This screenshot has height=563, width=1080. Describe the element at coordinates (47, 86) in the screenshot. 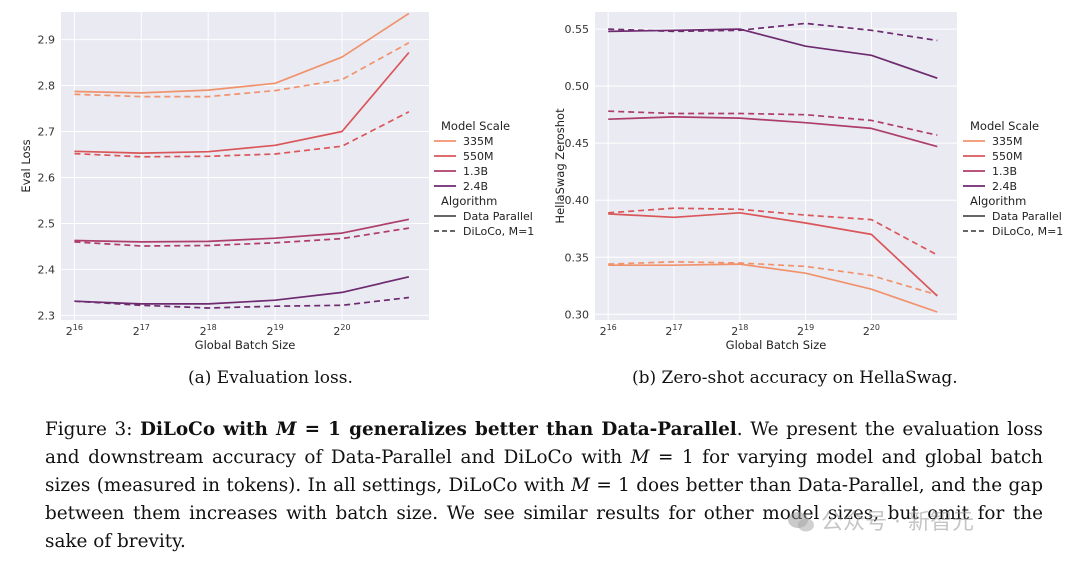

I see `y-tick-label: 2.8` at that location.